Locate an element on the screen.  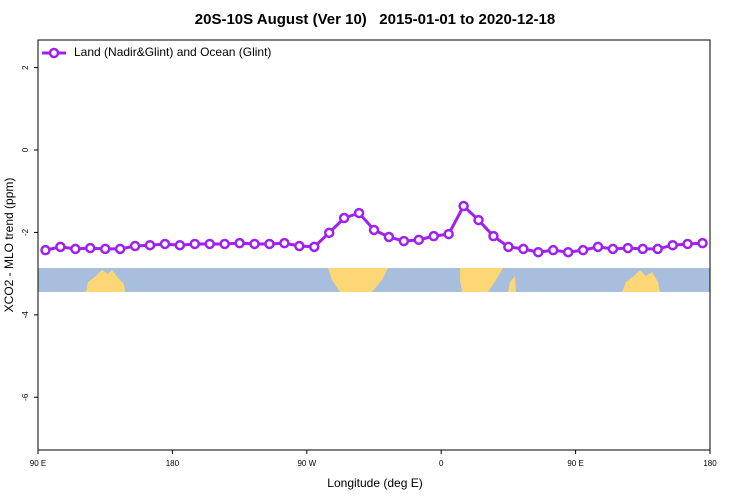
y-tick-label: -4 is located at coordinates (25, 315).